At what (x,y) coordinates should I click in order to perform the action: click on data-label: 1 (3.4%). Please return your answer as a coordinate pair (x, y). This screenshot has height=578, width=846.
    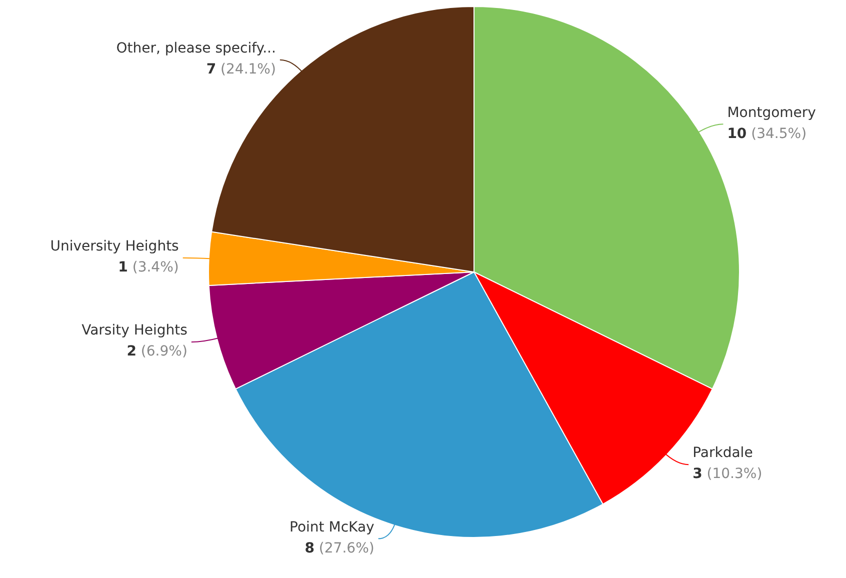
    Looking at the image, I should click on (148, 267).